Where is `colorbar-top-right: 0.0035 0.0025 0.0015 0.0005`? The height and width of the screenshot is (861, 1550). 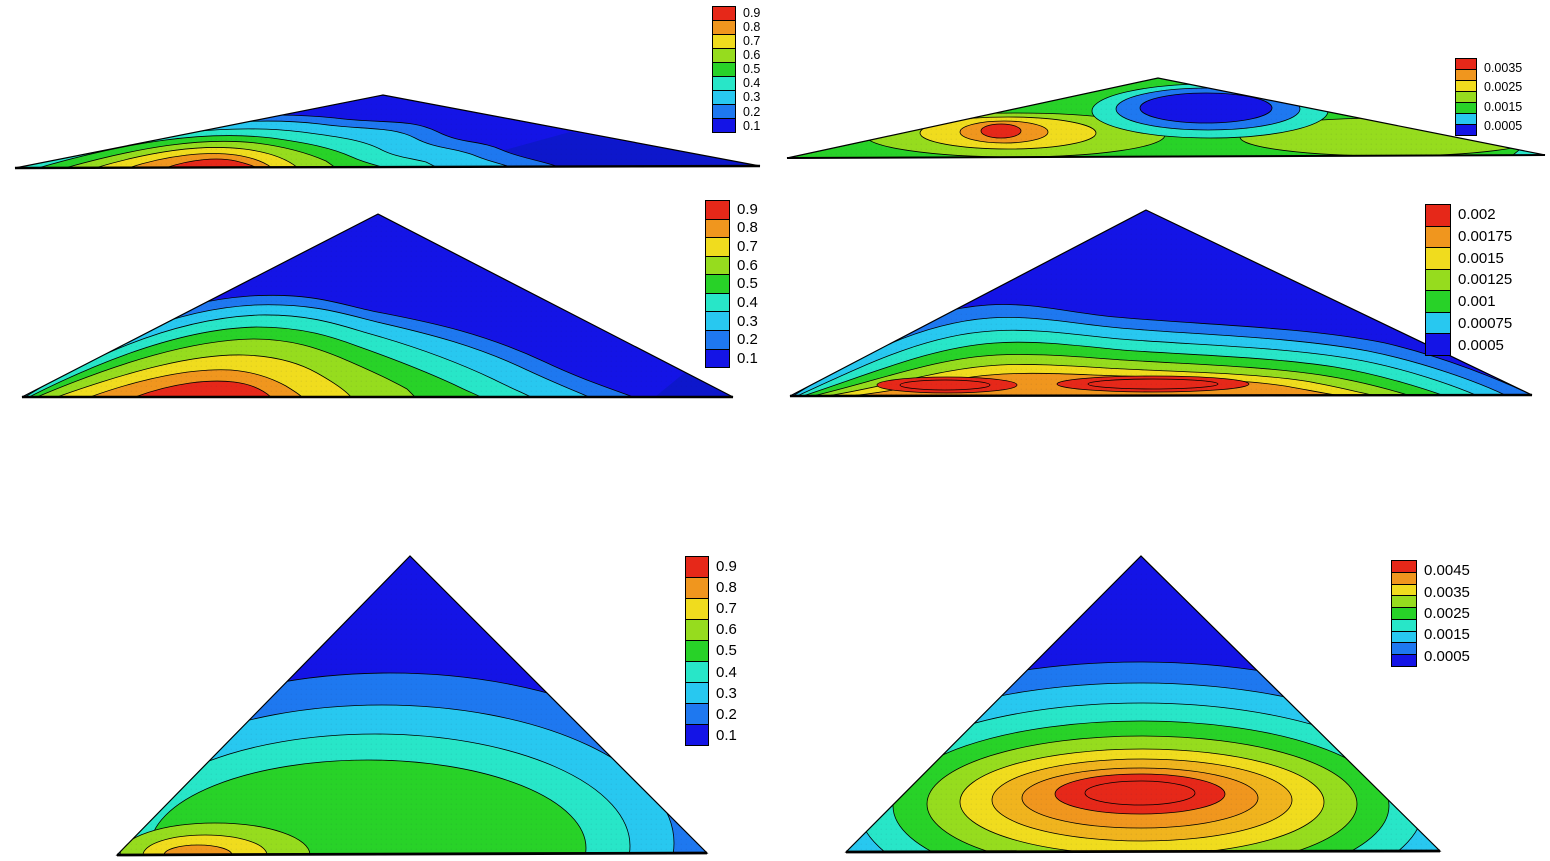
colorbar-top-right: 0.0035 0.0025 0.0015 0.0005 is located at coordinates (1488, 97).